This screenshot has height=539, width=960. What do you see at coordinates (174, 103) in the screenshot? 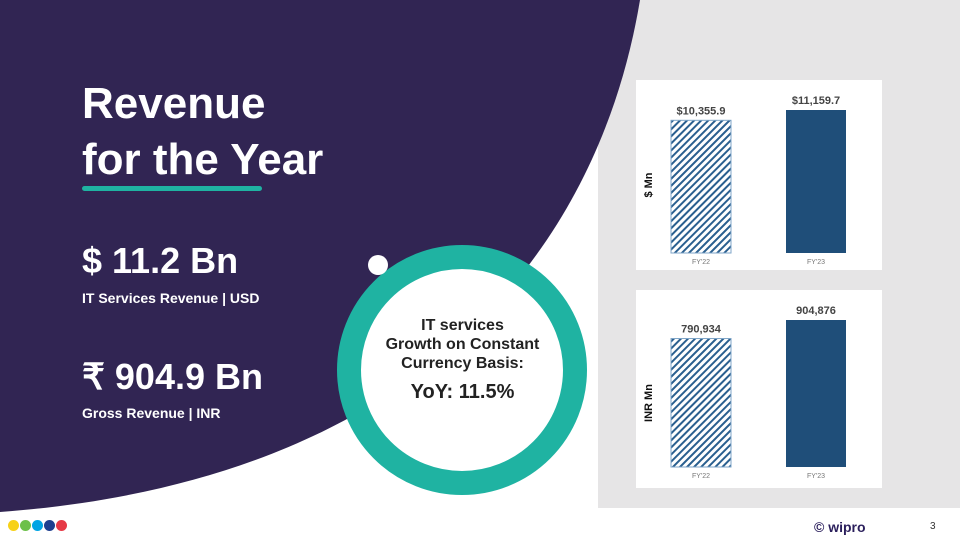
I see `title-line-1: Revenue` at bounding box center [174, 103].